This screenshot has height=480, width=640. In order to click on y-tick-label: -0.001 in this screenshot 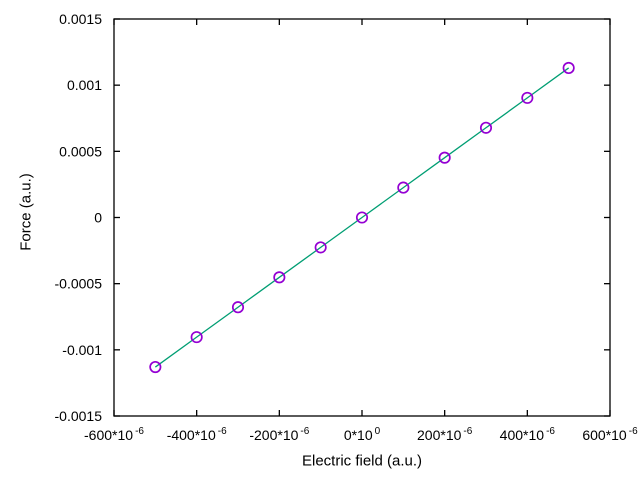, I will do `click(82, 350)`.